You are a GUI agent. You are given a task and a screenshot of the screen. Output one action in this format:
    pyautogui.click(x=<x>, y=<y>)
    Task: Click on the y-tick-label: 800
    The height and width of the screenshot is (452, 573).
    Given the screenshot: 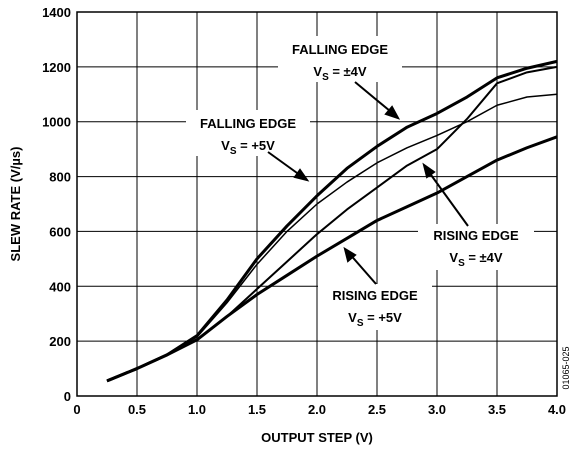 What is the action you would take?
    pyautogui.click(x=60, y=177)
    